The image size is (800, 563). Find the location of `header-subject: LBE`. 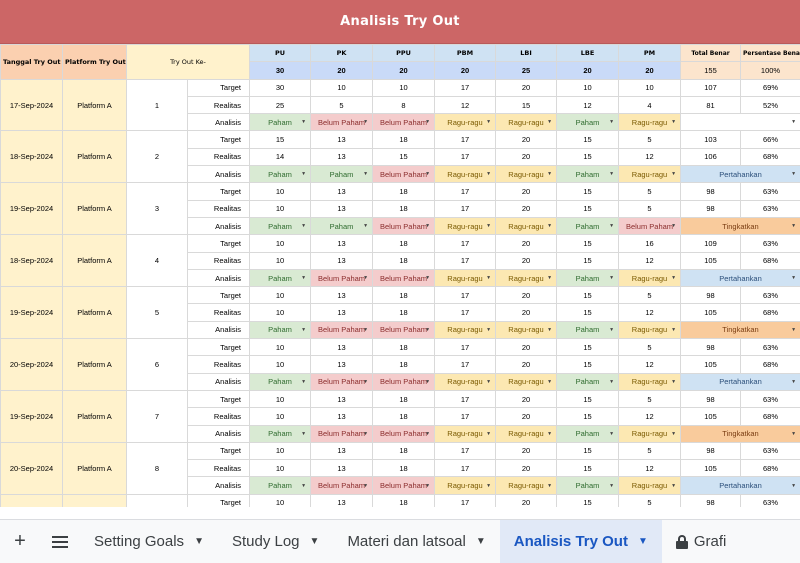

header-subject: LBE is located at coordinates (588, 53).